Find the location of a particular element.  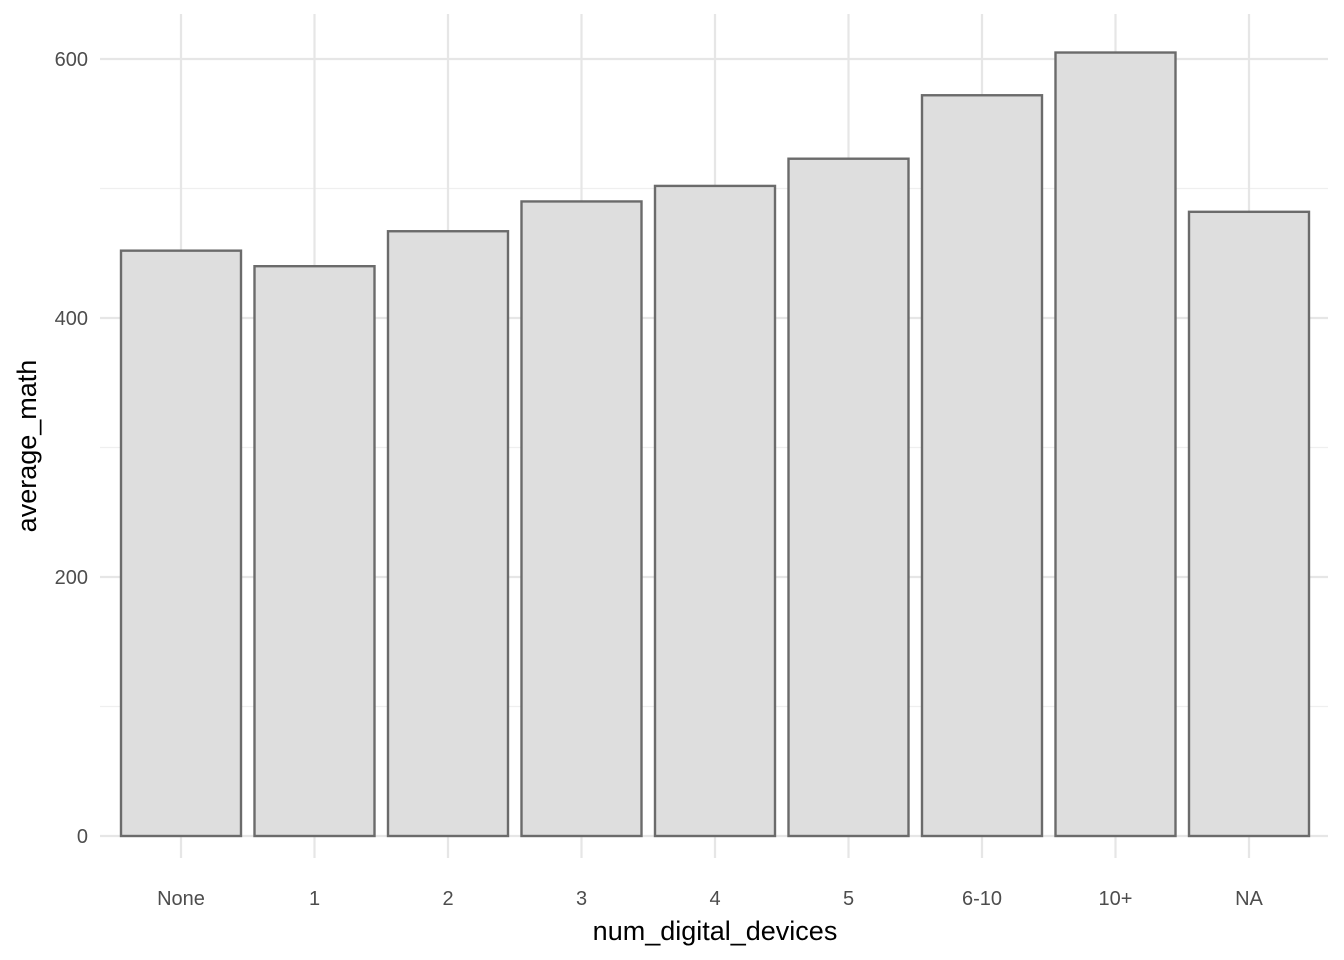

y-tick-label: 400 is located at coordinates (71, 319).